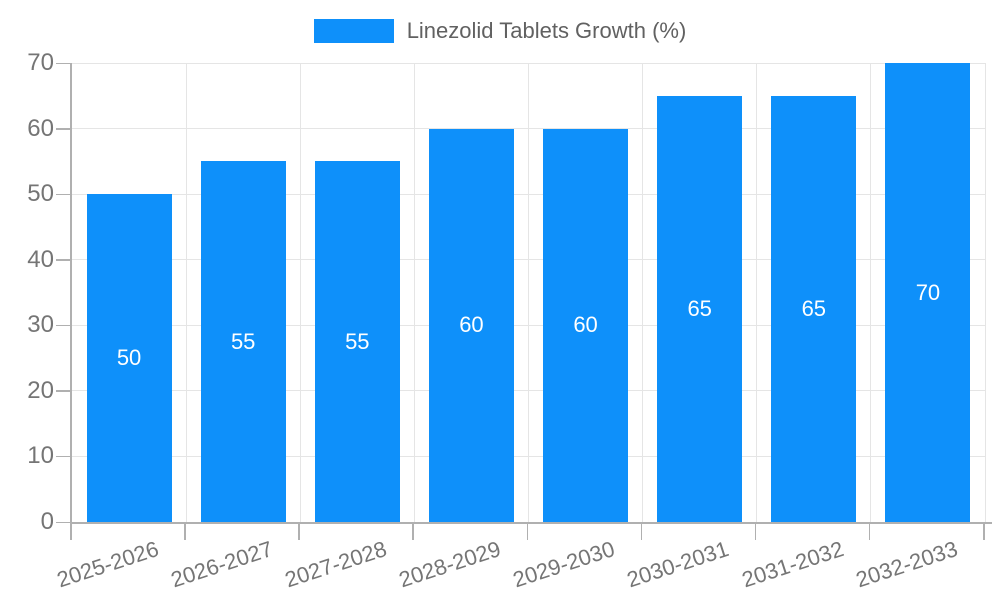 Image resolution: width=1000 pixels, height=600 pixels. What do you see at coordinates (40, 194) in the screenshot?
I see `y-tick-label: 50` at bounding box center [40, 194].